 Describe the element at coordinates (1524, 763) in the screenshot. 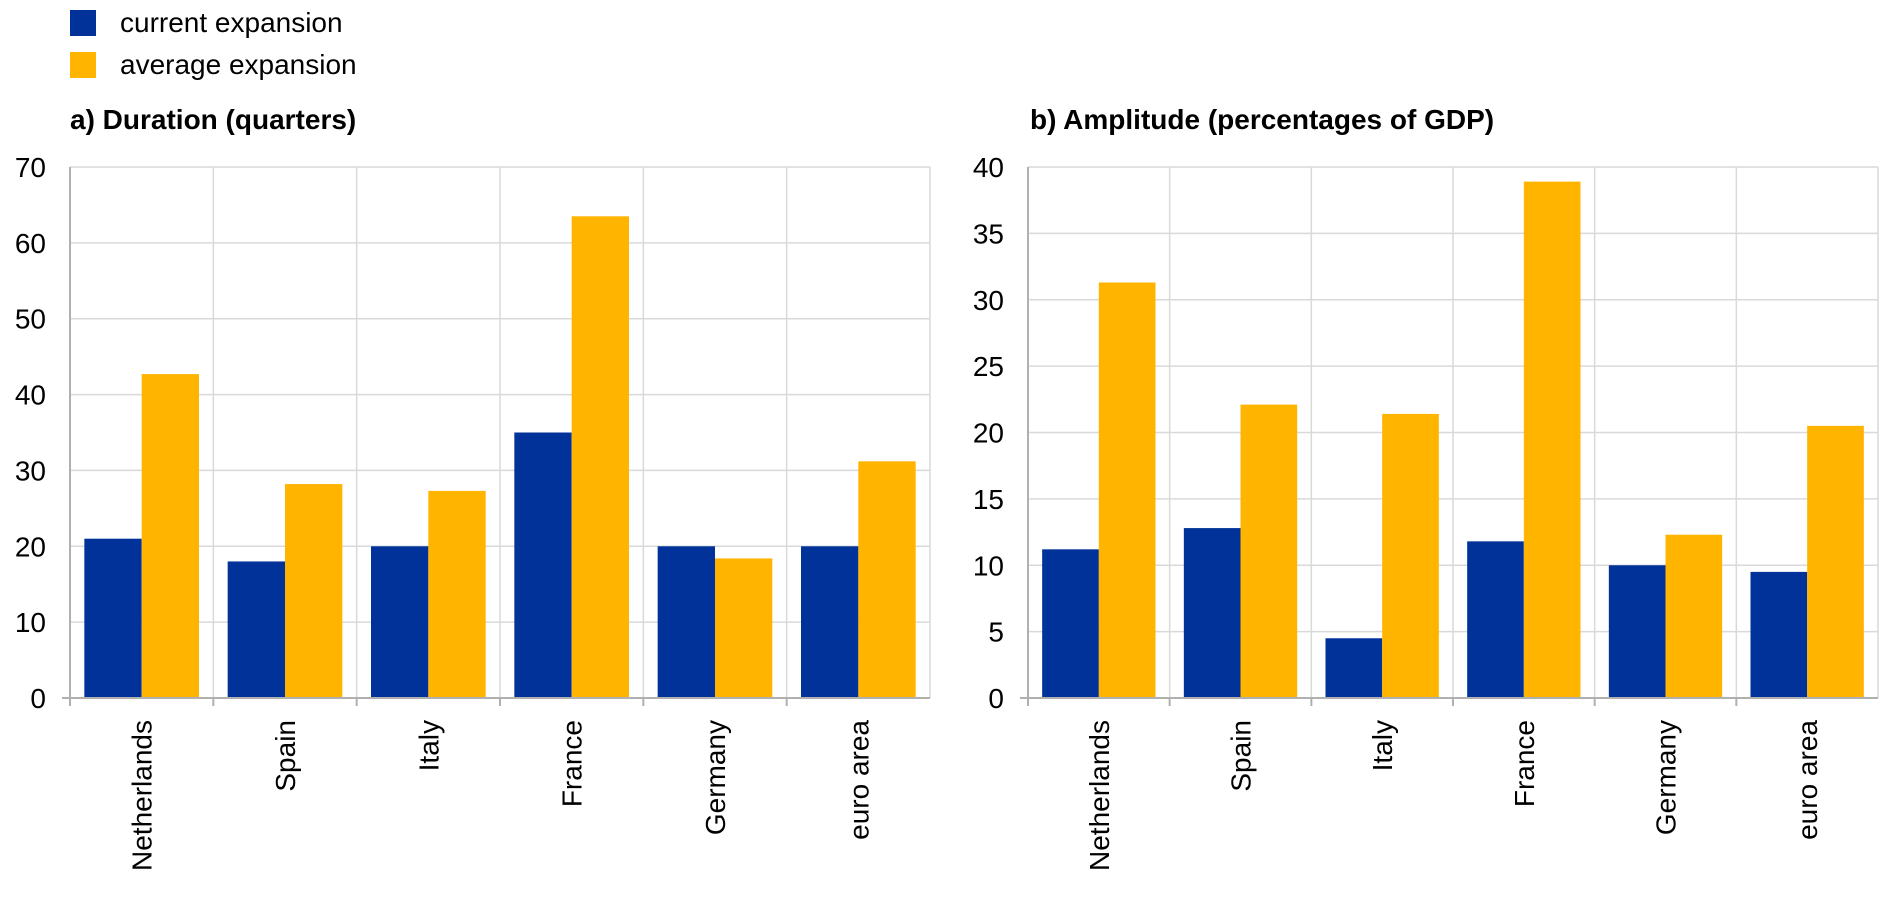

I see `chart-b-category-label: France` at that location.